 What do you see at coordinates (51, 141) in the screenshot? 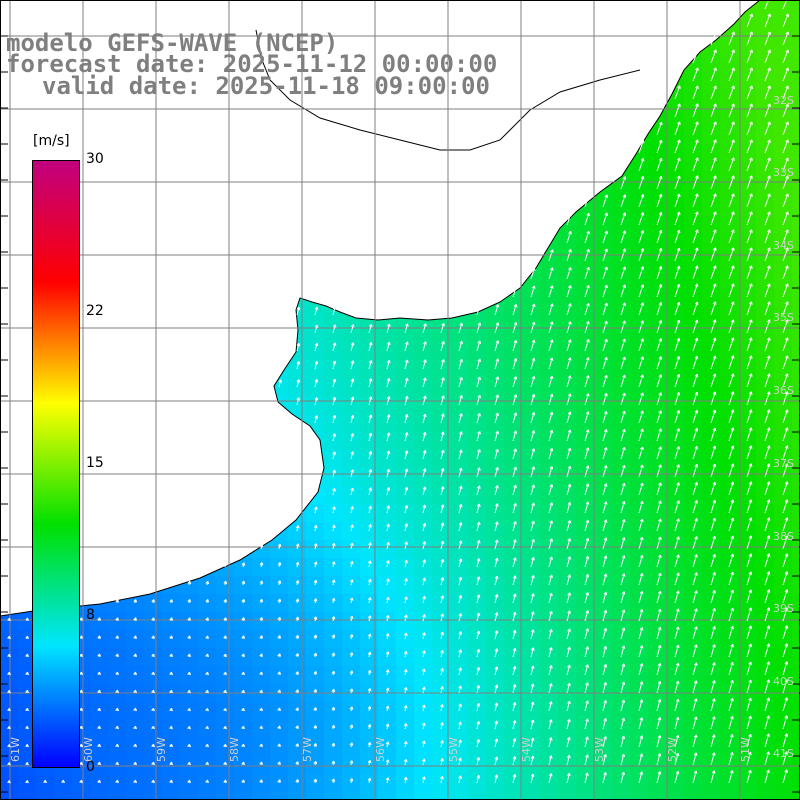
I see `colorbar-unit: [m/s]` at bounding box center [51, 141].